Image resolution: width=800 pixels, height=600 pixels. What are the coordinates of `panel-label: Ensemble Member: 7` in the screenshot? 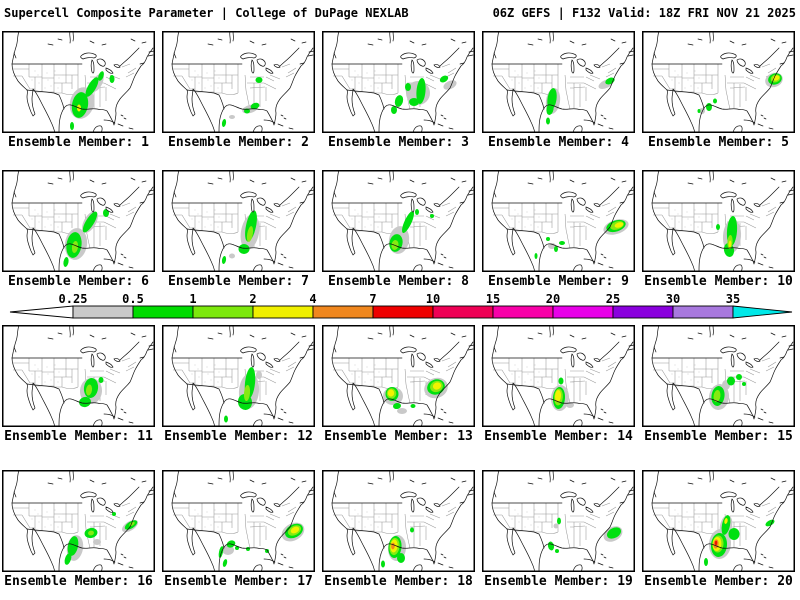 It's located at (238, 281).